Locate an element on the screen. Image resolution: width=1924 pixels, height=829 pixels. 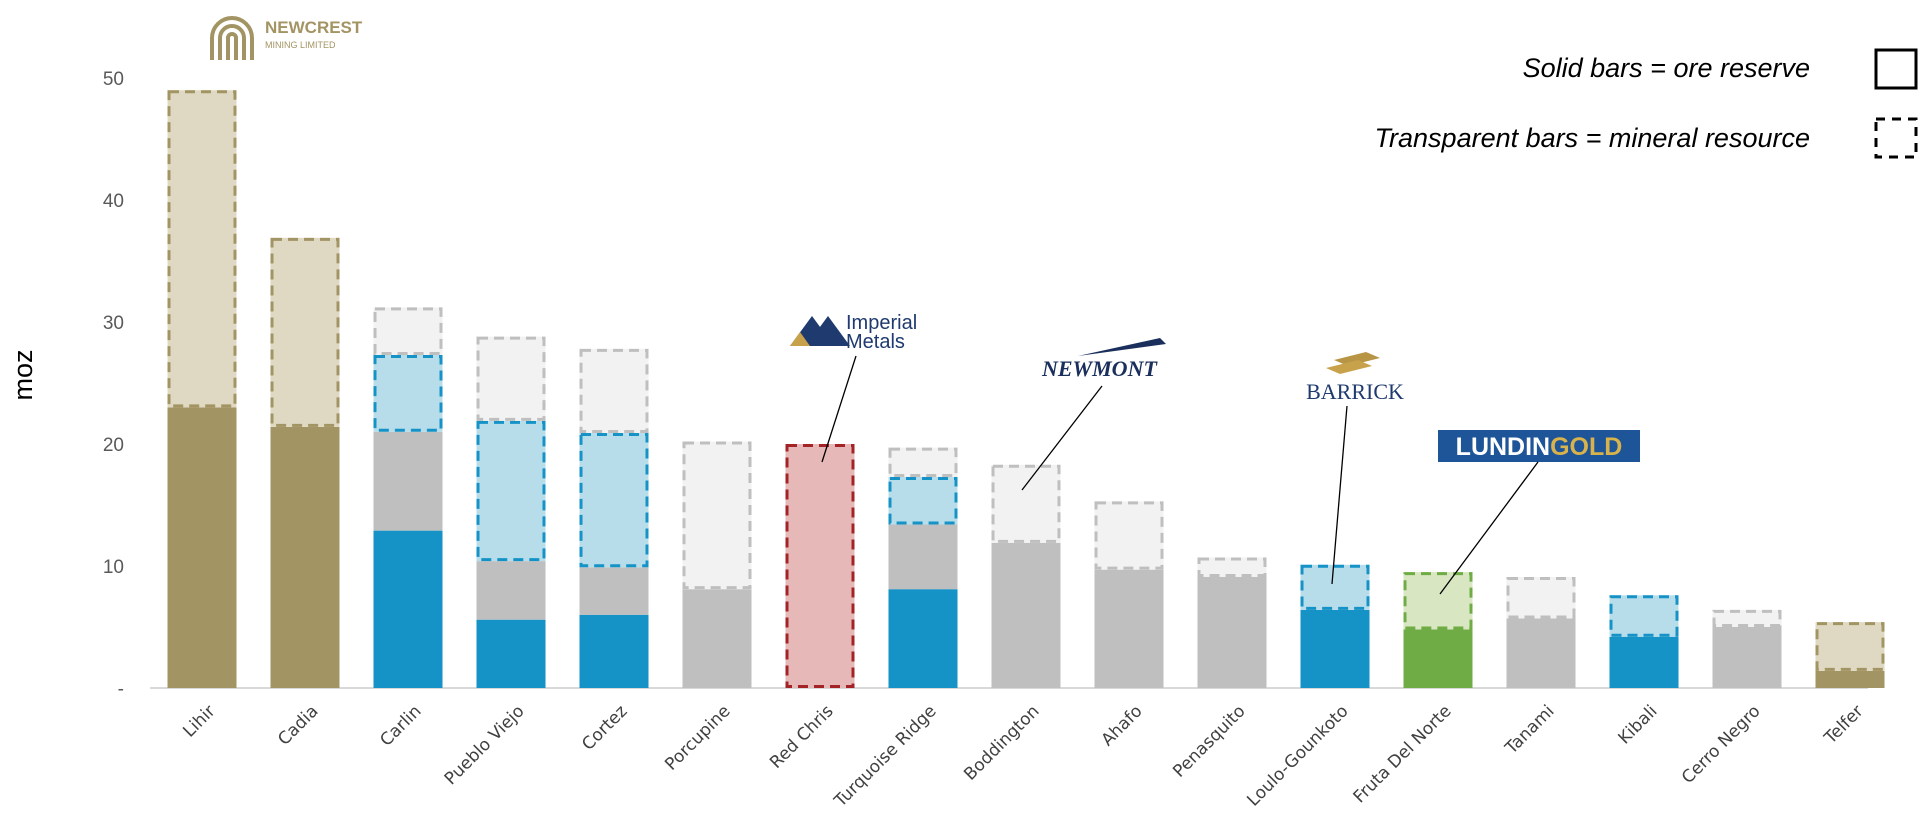
imperial-logo-line2: Metals is located at coordinates (875, 342).